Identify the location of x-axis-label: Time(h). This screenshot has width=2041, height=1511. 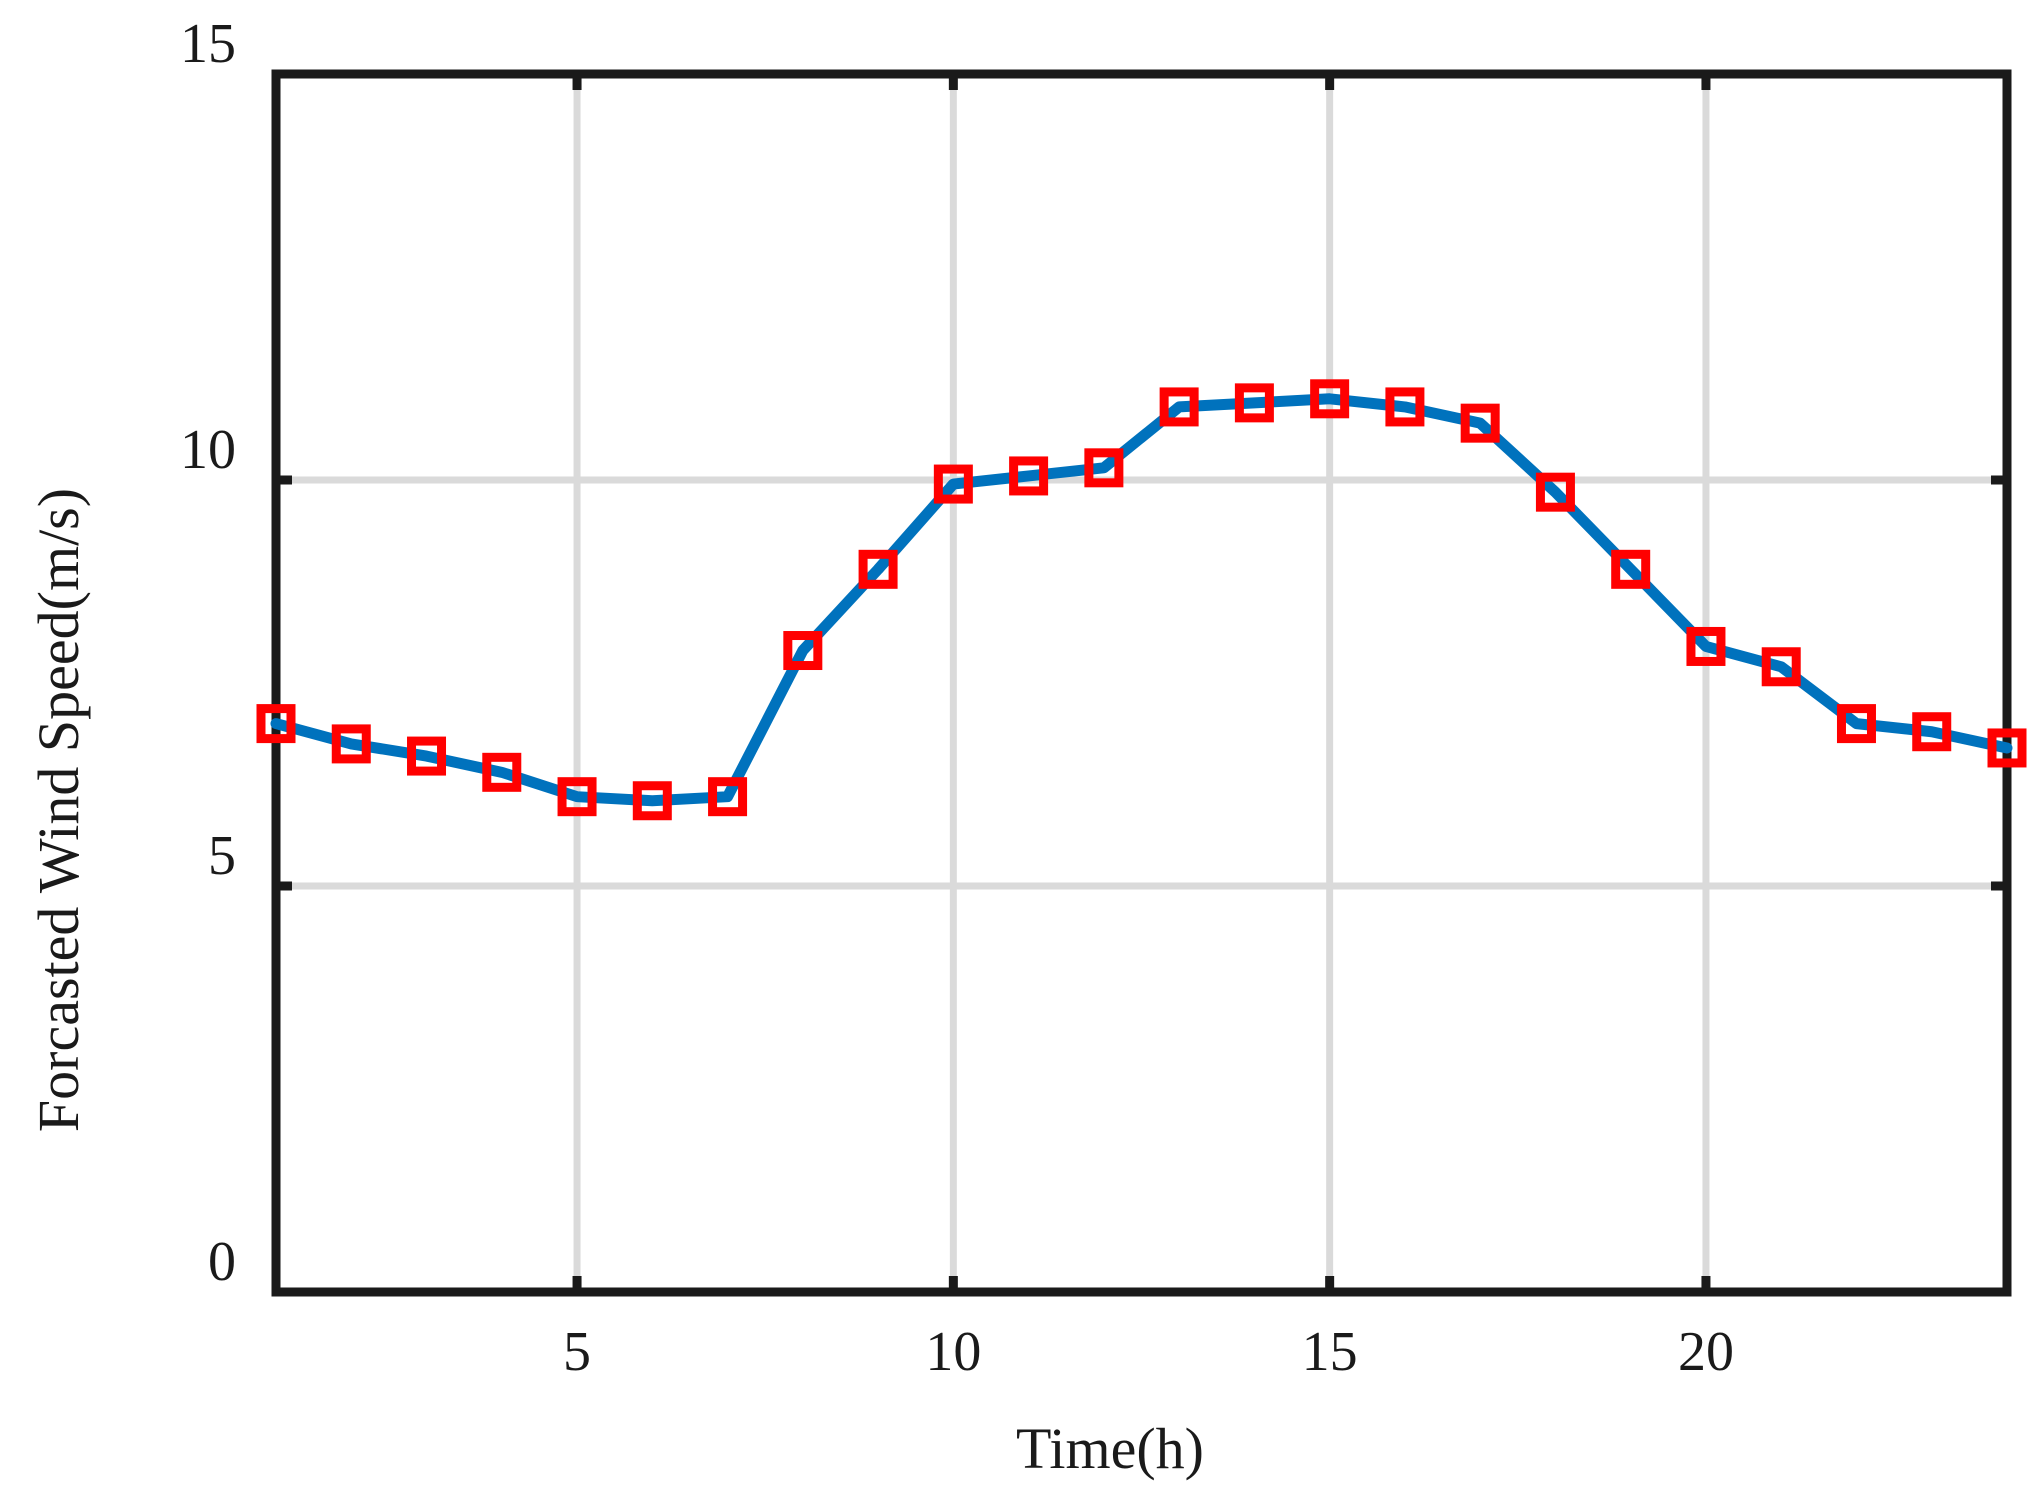
(1110, 1448).